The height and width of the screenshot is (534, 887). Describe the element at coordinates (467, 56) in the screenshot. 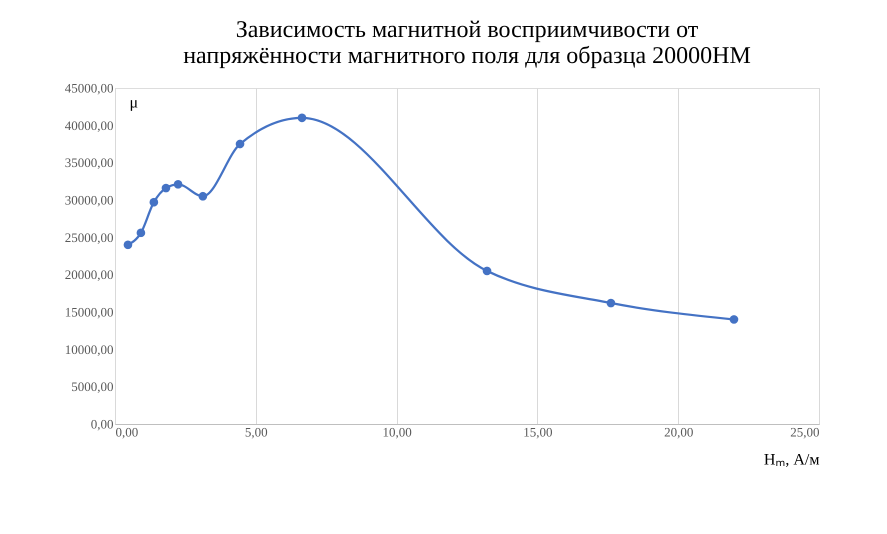

I see `text: напряжённости магнитного поля для образца 20000НМ` at that location.